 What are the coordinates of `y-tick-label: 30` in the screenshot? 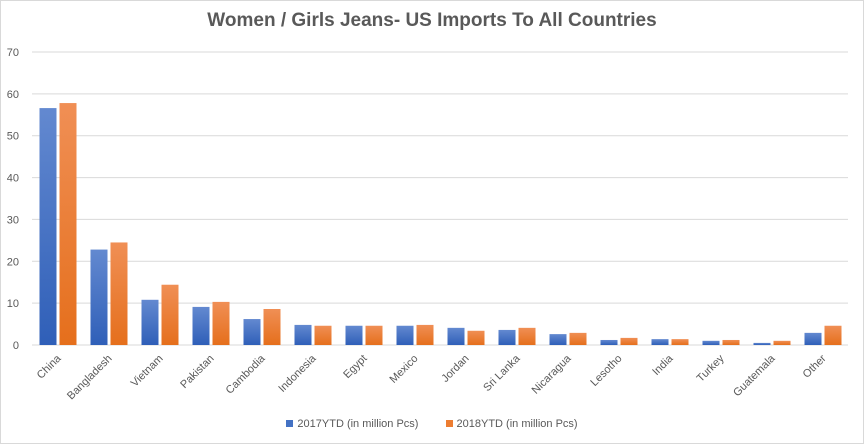 It's located at (13, 220).